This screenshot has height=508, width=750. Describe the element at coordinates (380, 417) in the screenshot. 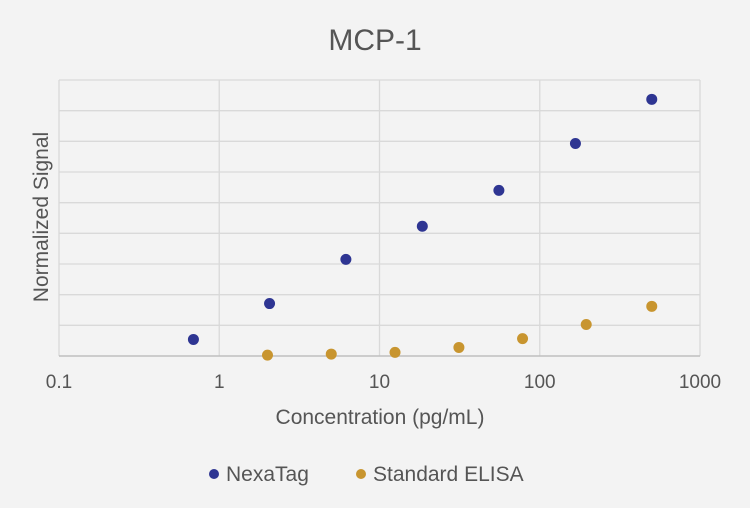

I see `x-axis-title: Concentration (pg/mL)` at that location.